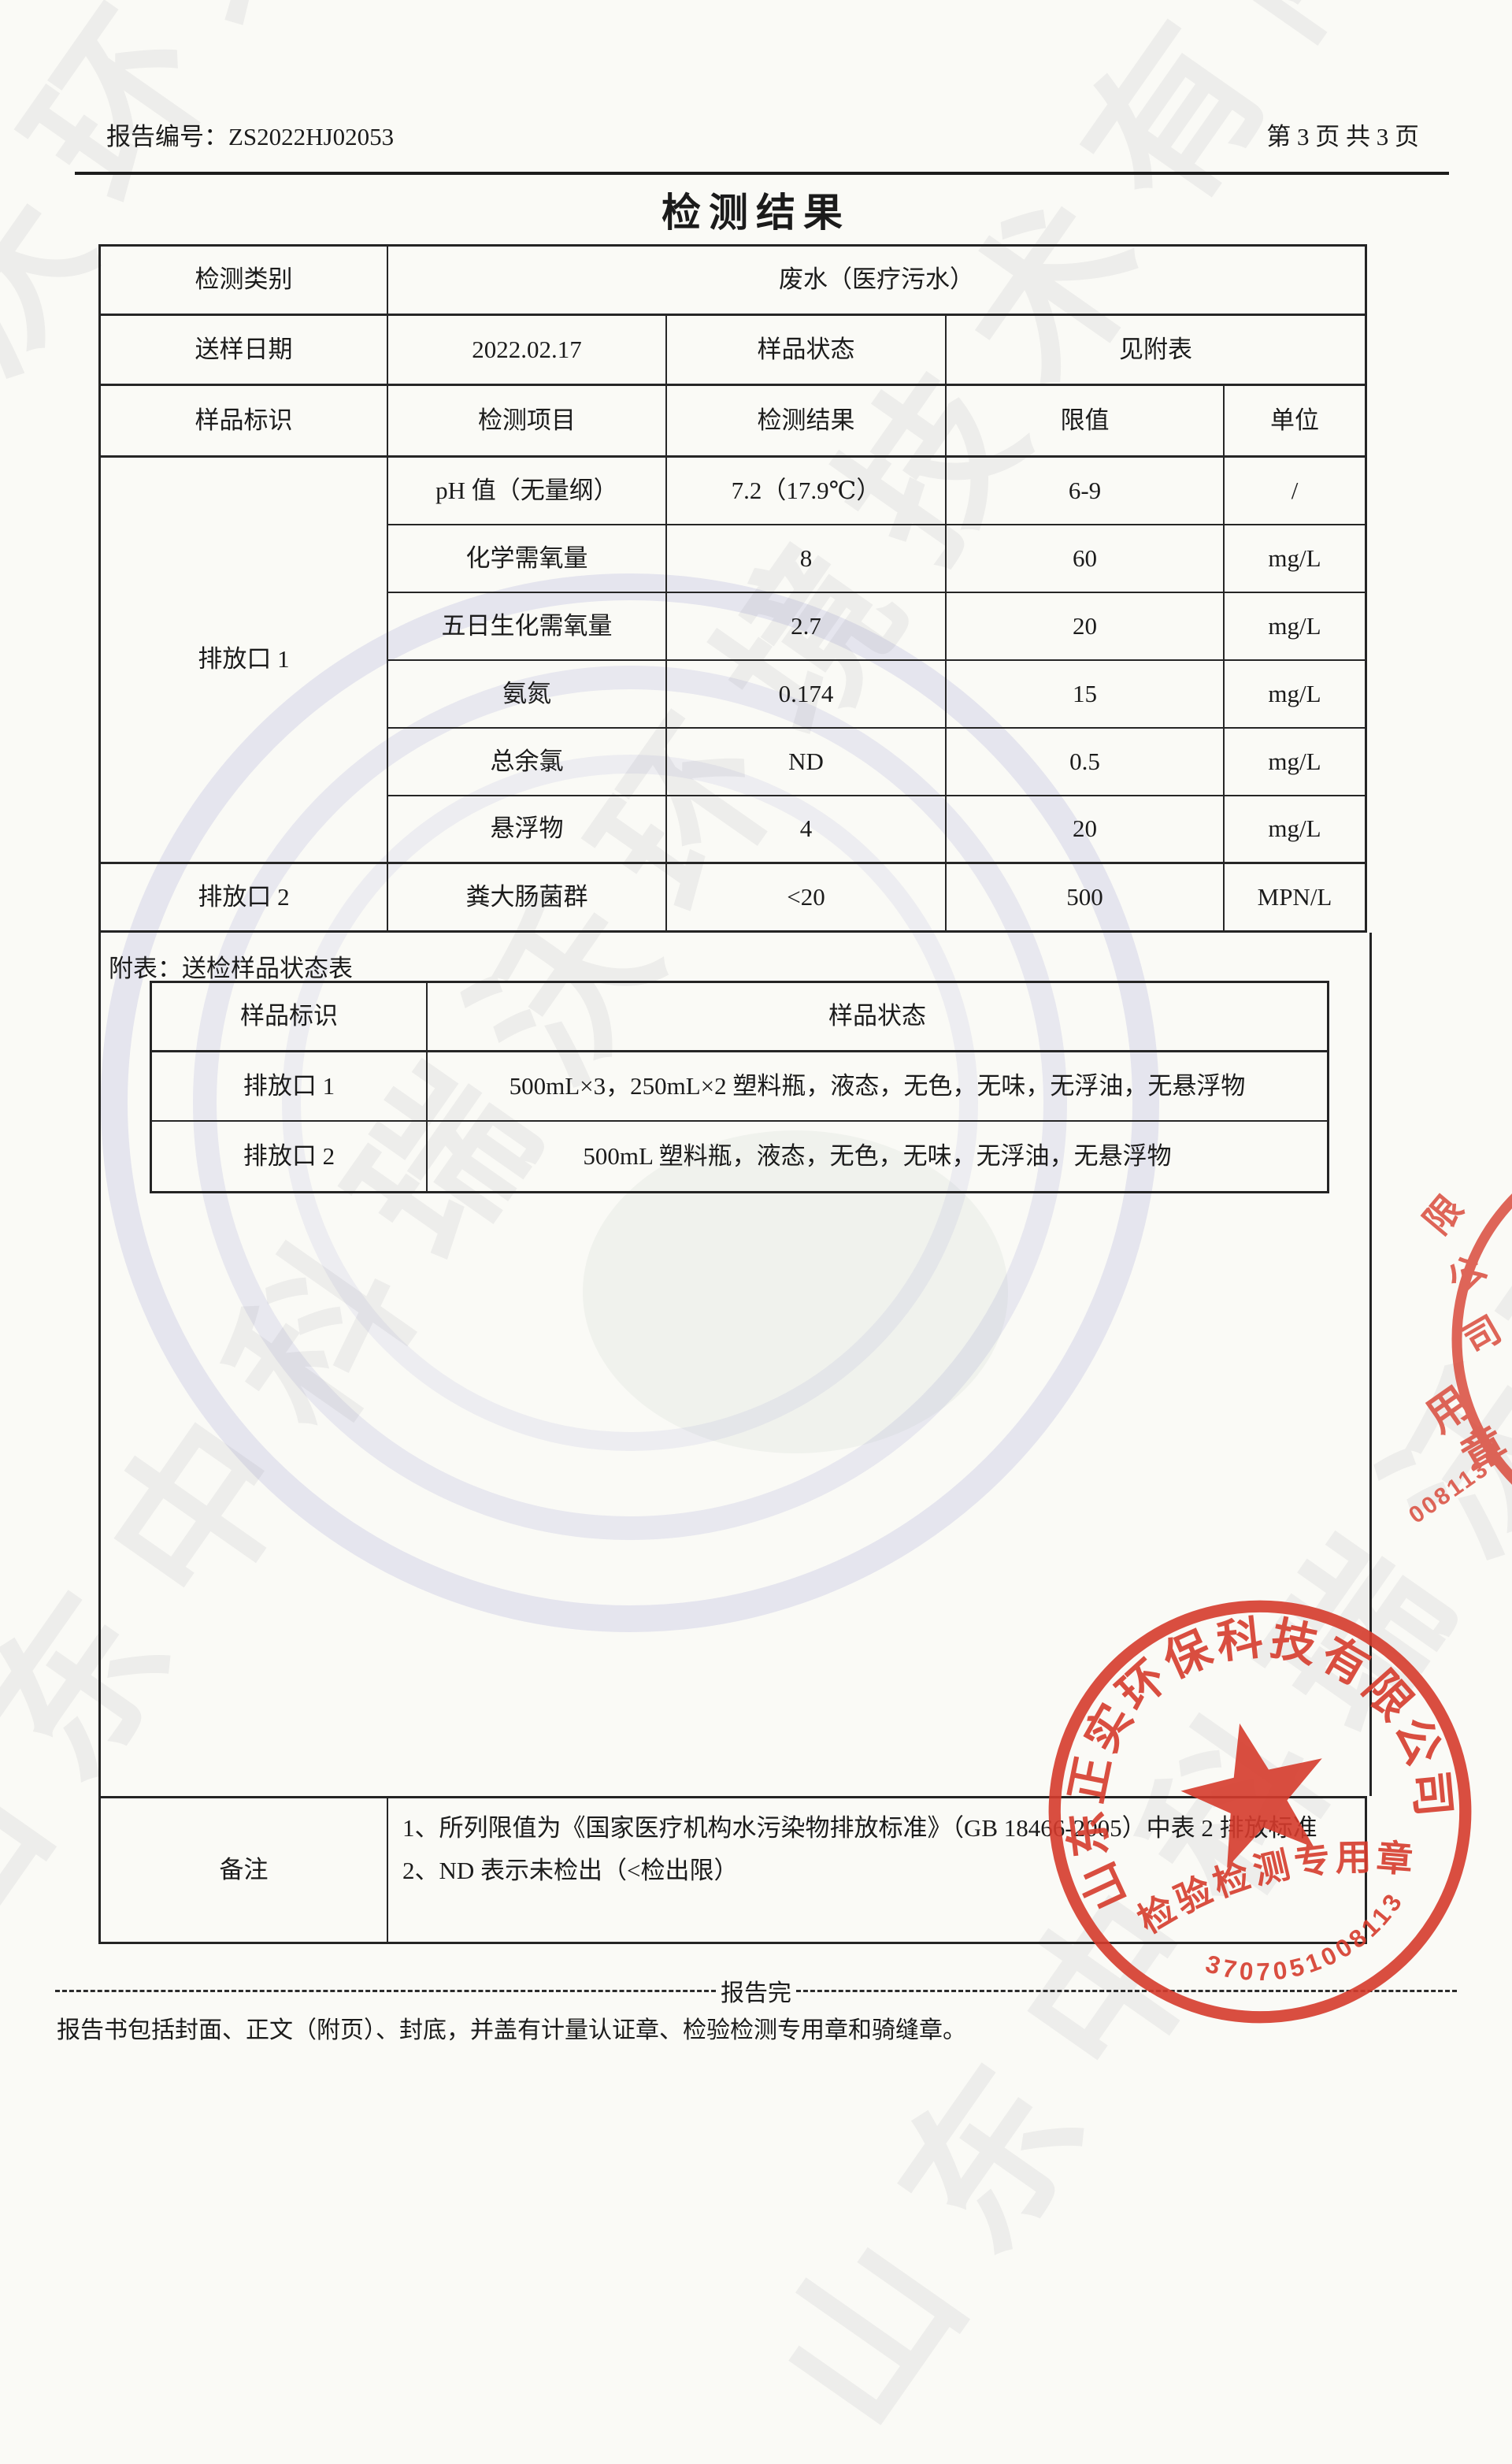 The height and width of the screenshot is (2464, 1512). I want to click on test-result-cell: 4, so click(807, 830).